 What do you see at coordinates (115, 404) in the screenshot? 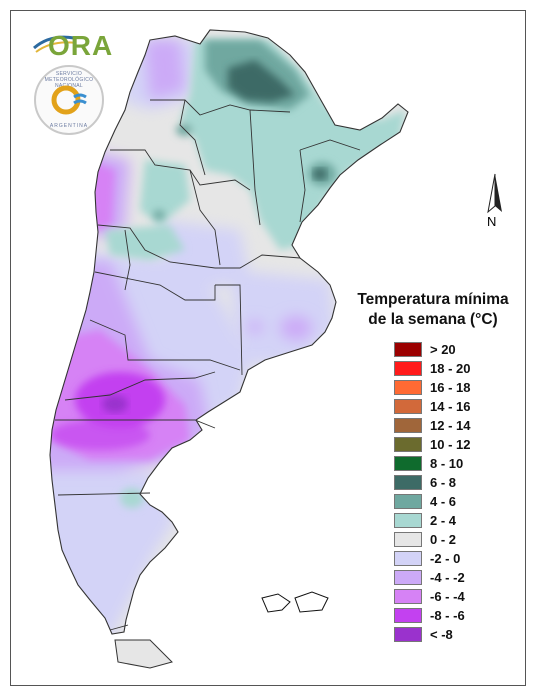
I see `zone-neg8-core` at bounding box center [115, 404].